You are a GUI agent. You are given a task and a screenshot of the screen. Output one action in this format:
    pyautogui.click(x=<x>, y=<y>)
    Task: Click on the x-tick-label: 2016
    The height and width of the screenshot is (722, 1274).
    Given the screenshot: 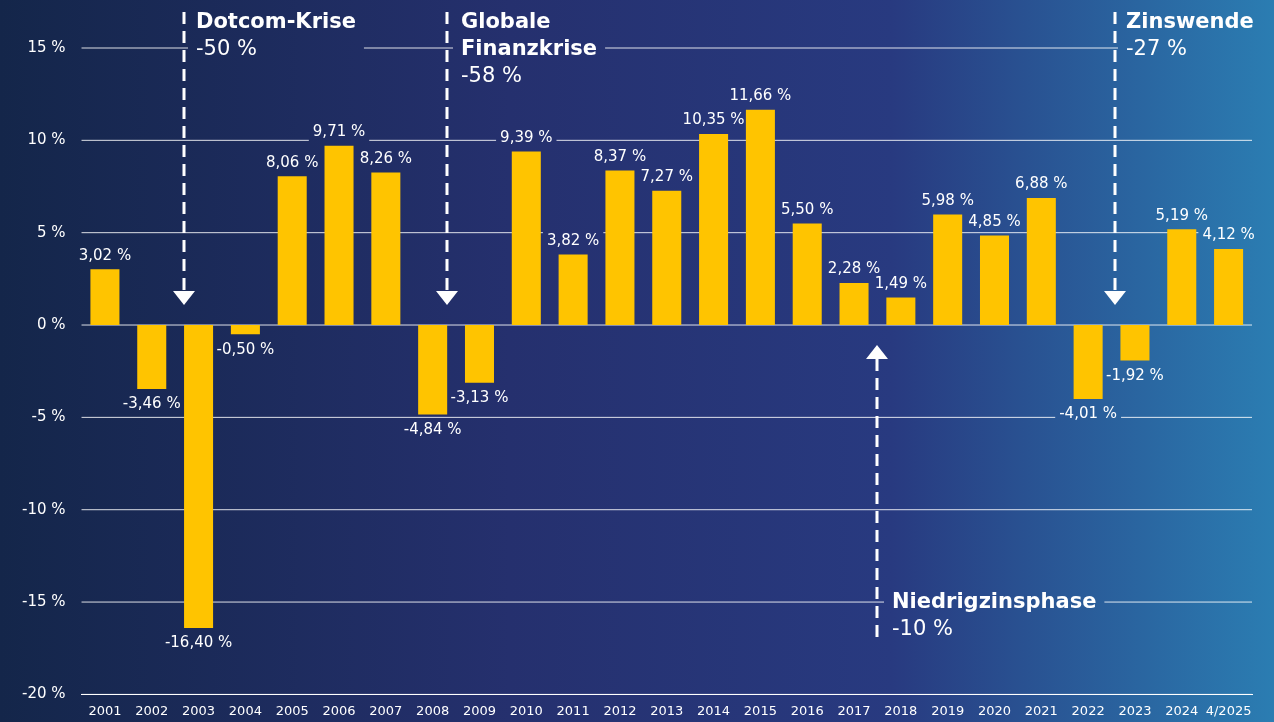 What is the action you would take?
    pyautogui.click(x=807, y=710)
    